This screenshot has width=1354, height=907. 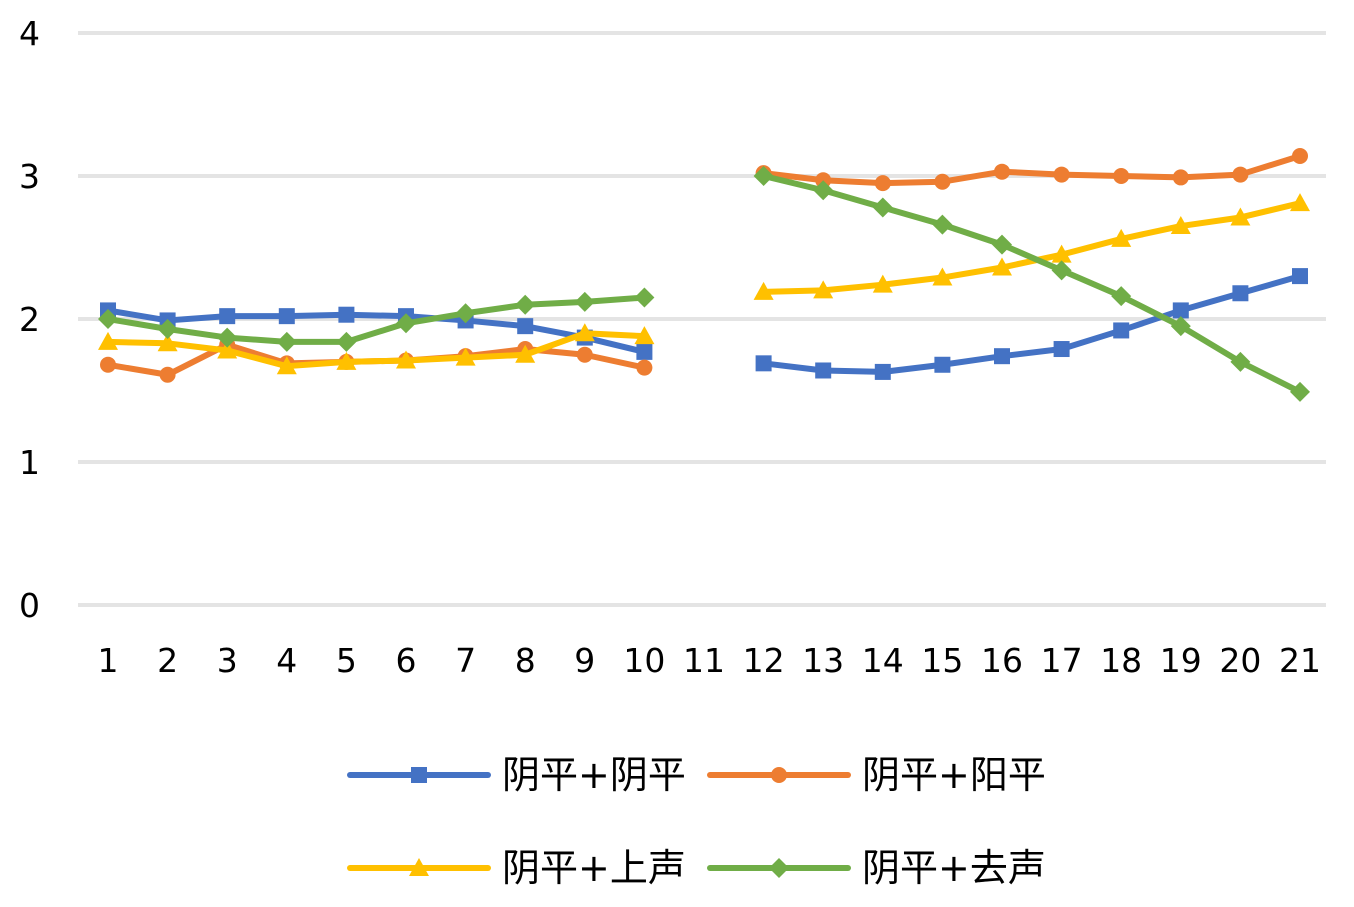 What do you see at coordinates (1181, 660) in the screenshot?
I see `x-tick-label: 19` at bounding box center [1181, 660].